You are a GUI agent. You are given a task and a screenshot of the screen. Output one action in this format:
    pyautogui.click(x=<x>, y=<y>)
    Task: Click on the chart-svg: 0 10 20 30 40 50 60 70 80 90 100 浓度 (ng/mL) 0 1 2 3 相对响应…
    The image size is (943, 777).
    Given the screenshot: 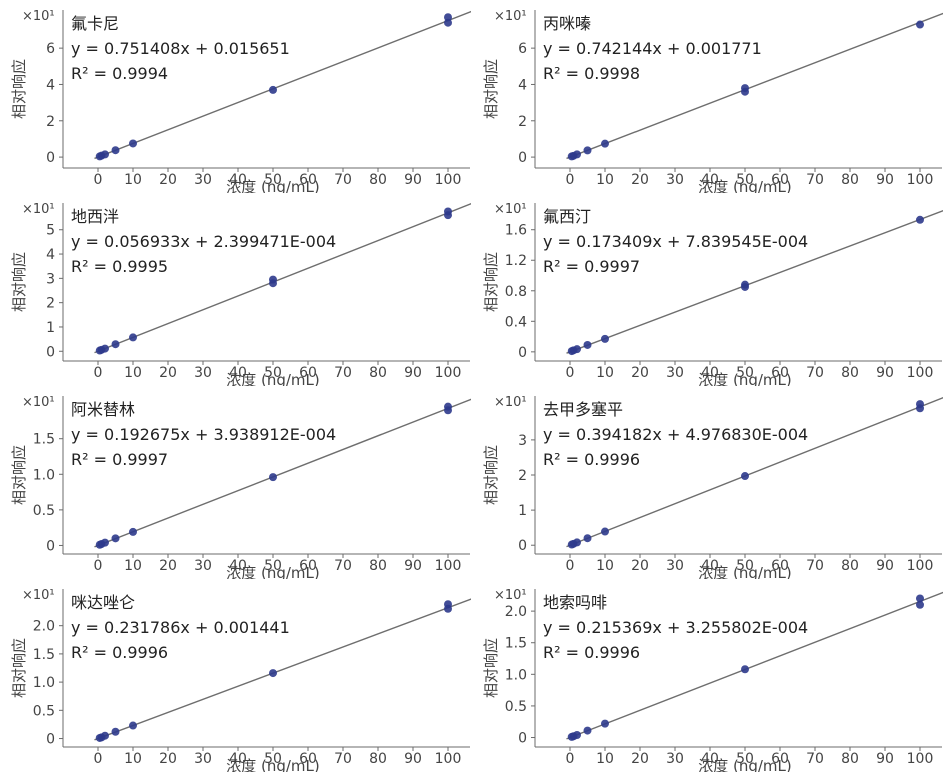 What is the action you would take?
    pyautogui.click(x=712, y=488)
    